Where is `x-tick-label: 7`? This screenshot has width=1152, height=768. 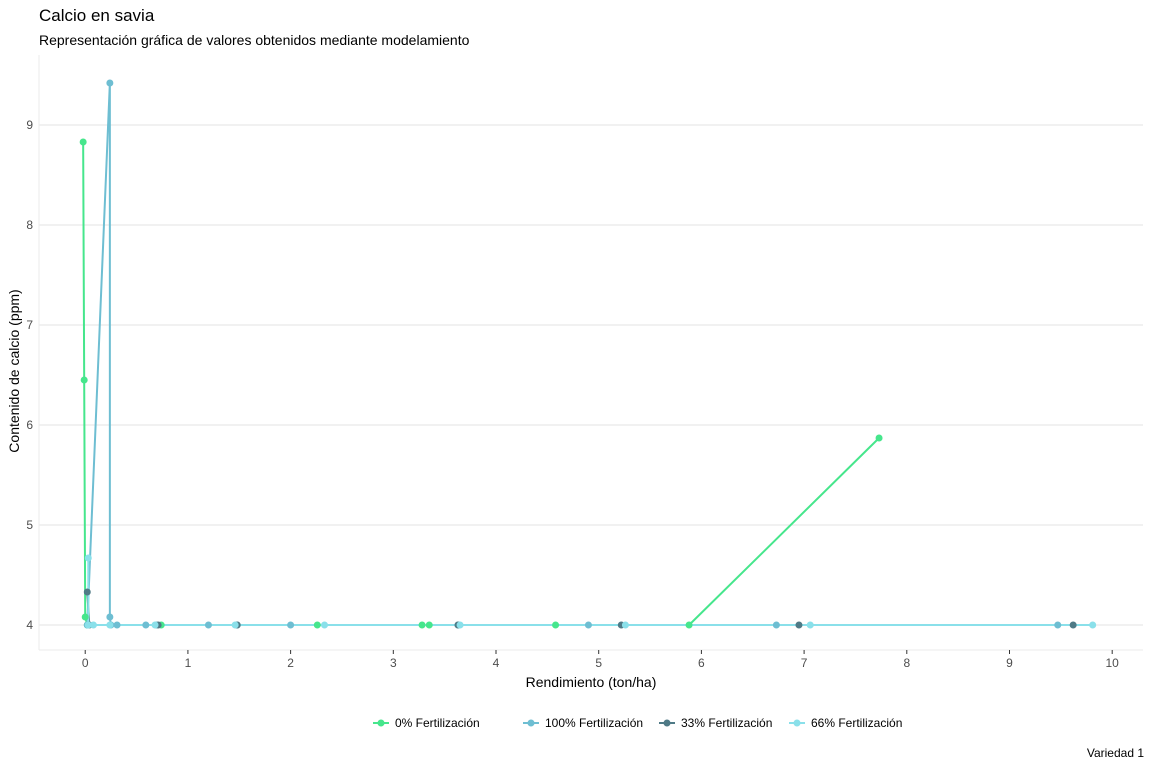 x-tick-label: 7 is located at coordinates (804, 663).